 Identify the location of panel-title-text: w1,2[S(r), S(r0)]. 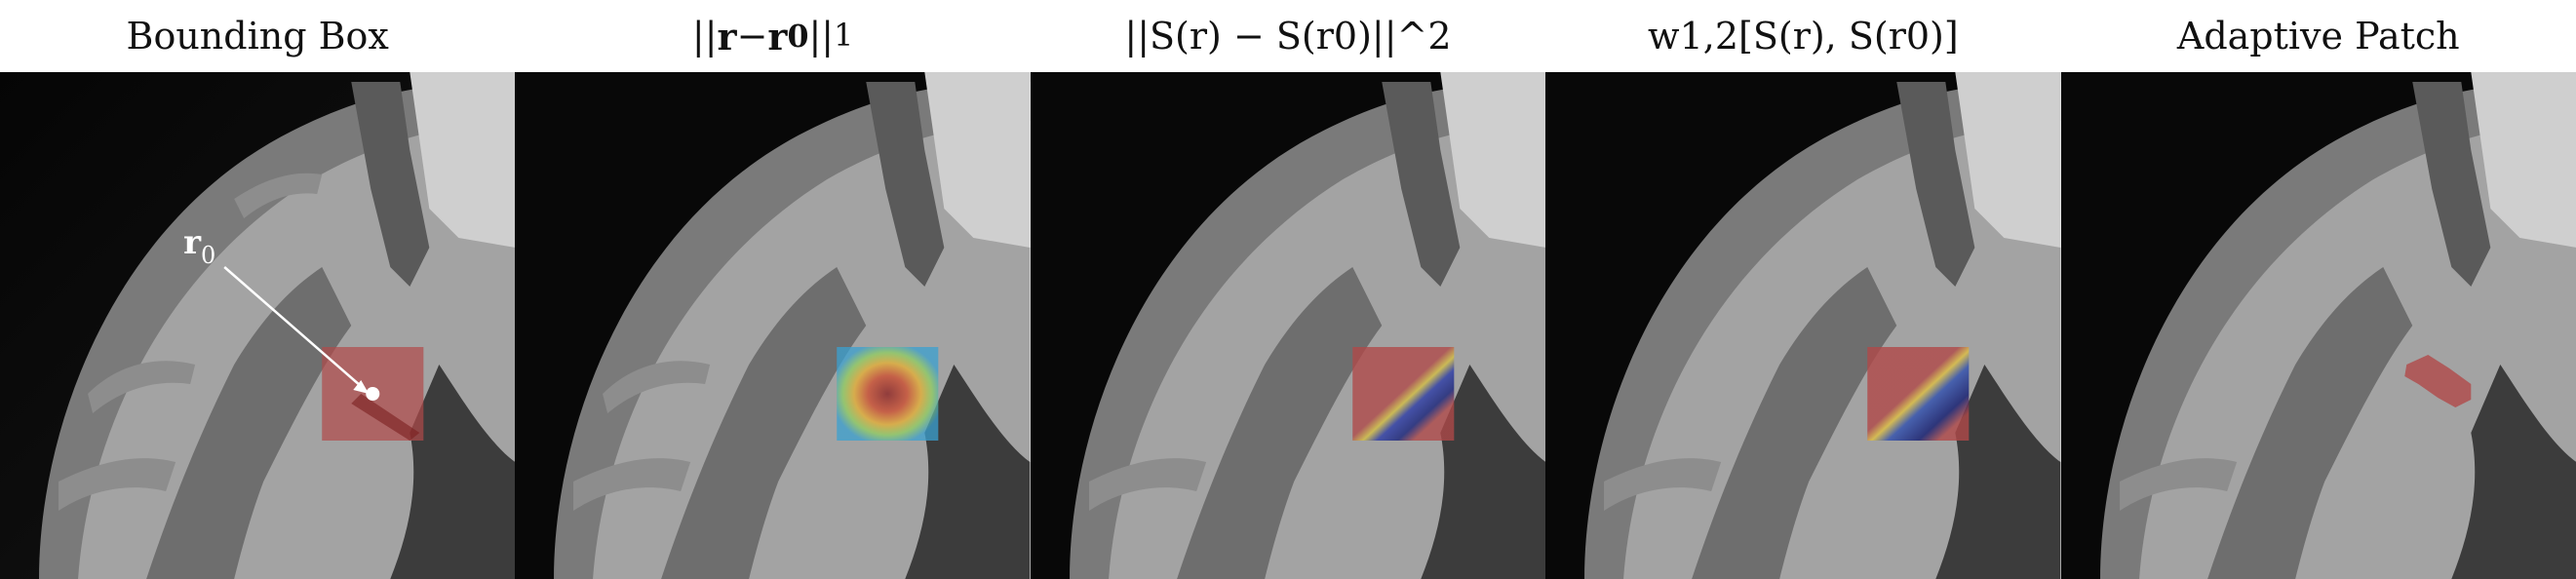
(1803, 36).